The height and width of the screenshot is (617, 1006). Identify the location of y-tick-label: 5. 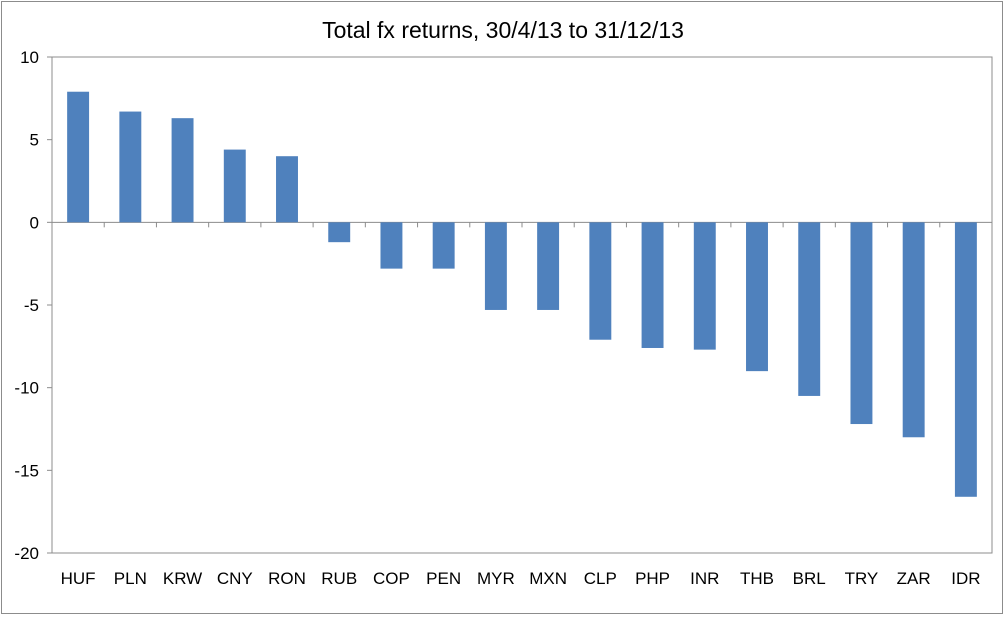
(34, 140).